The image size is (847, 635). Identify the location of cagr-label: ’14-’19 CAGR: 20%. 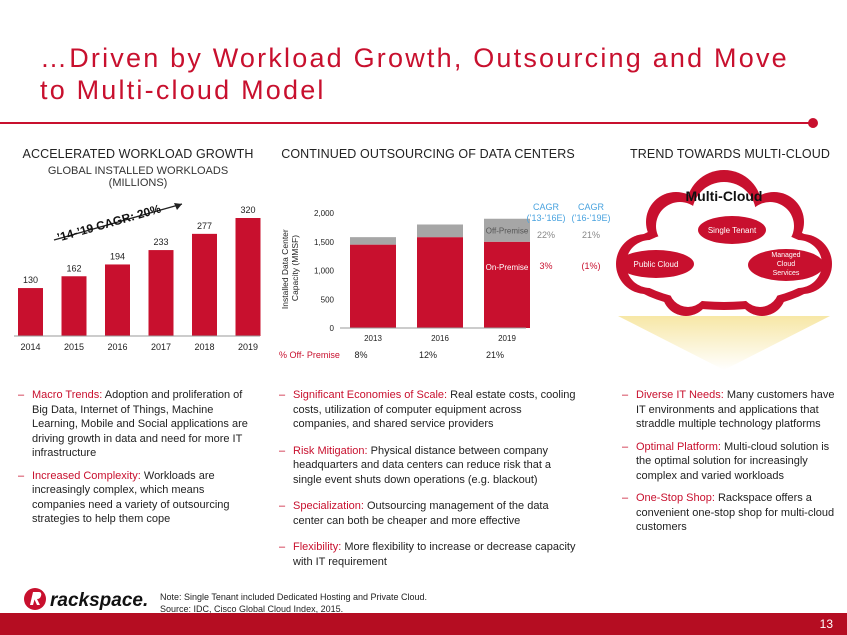
(108, 223).